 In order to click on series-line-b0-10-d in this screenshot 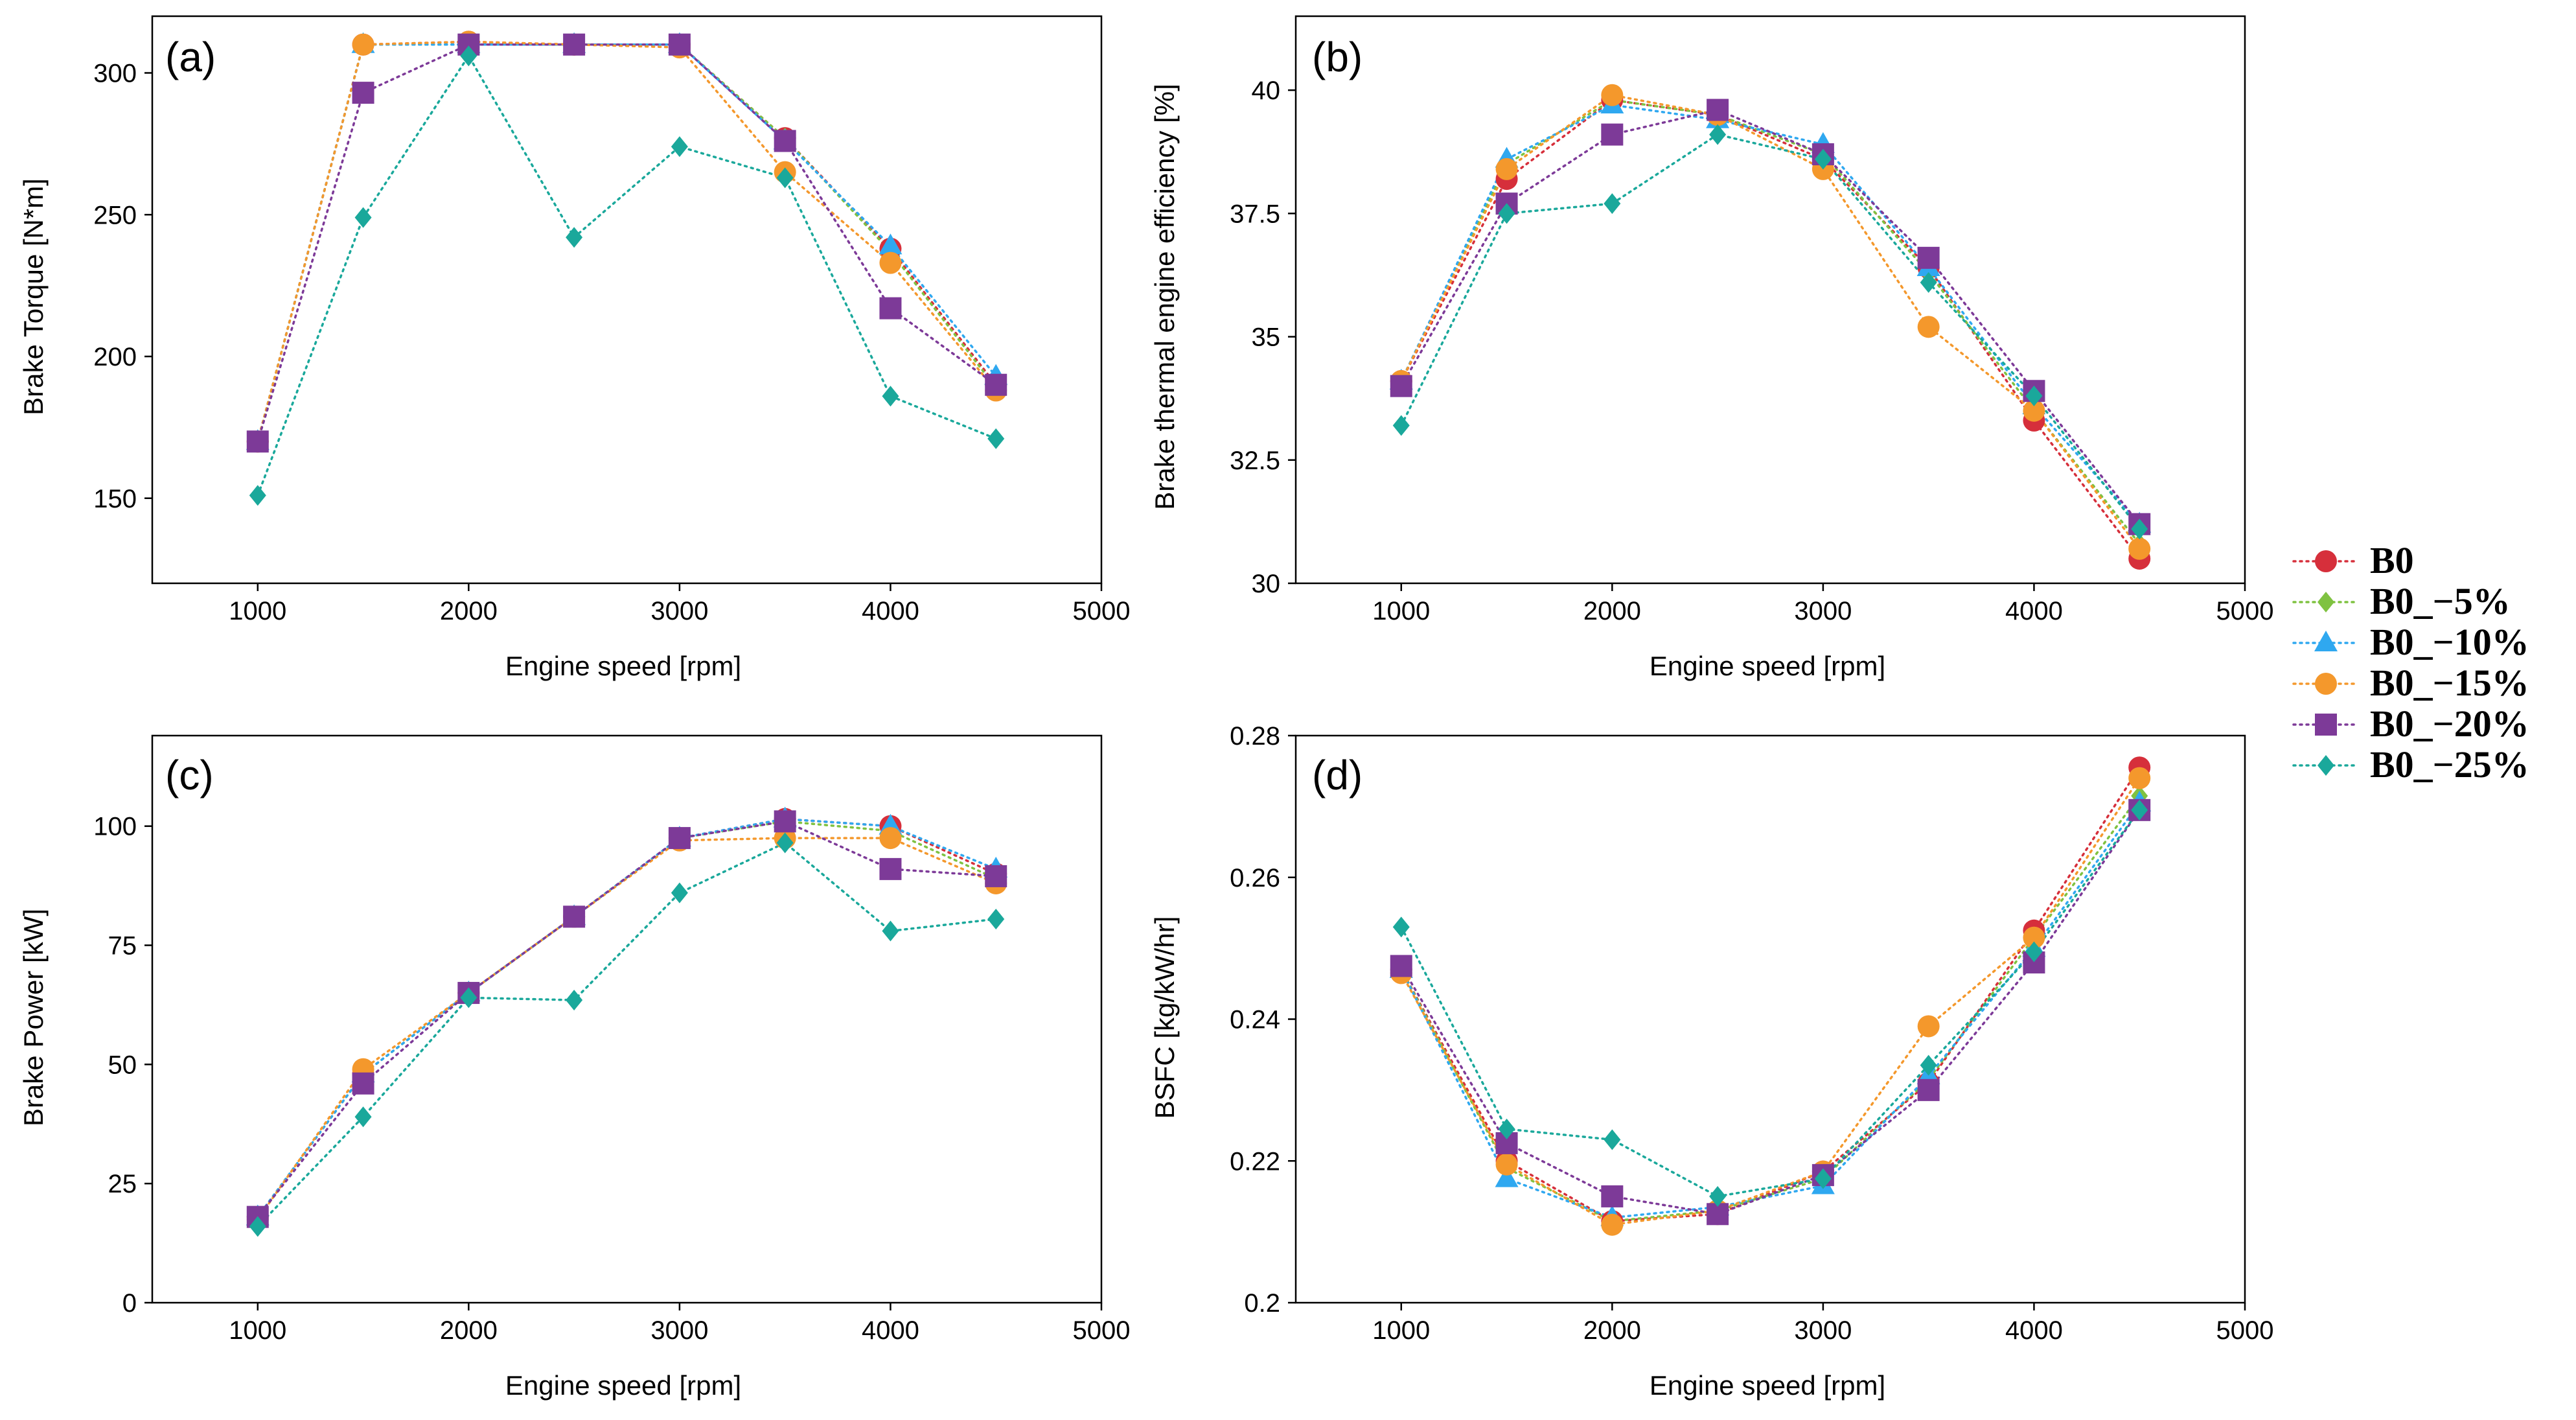, I will do `click(1770, 1010)`.